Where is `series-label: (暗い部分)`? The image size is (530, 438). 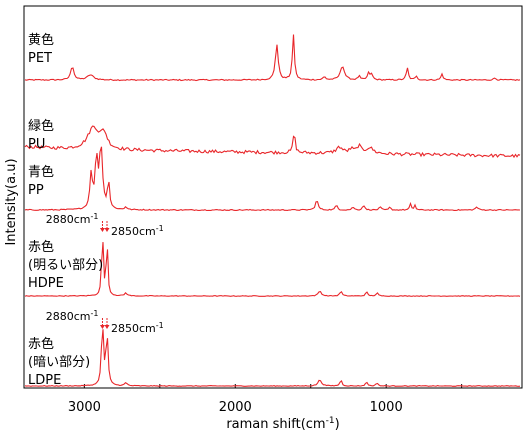 series-label: (暗い部分) is located at coordinates (59, 362).